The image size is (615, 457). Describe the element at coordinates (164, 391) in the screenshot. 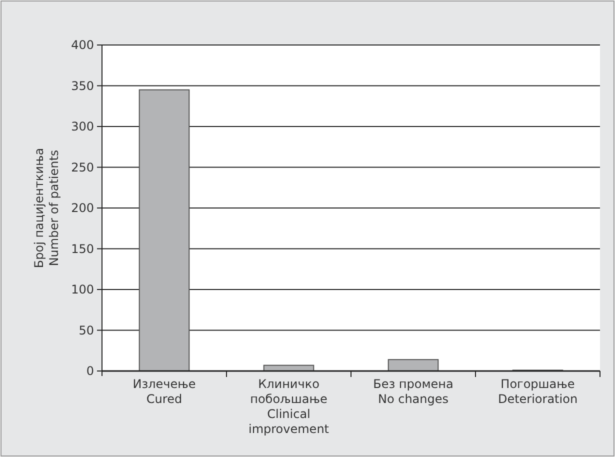

I see `x-tick-label: Излечење Cured` at that location.